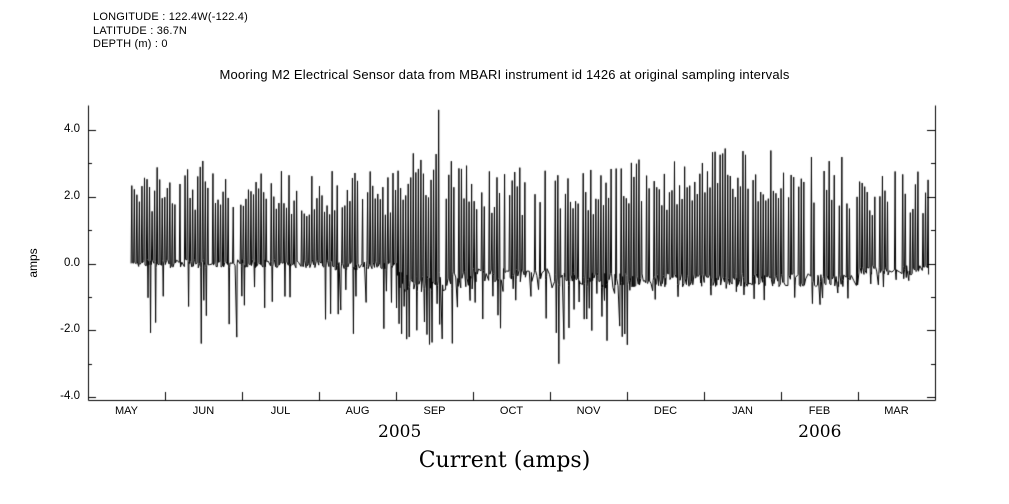 This screenshot has width=1009, height=504. I want to click on x-axis-title: Current (amps), so click(504, 460).